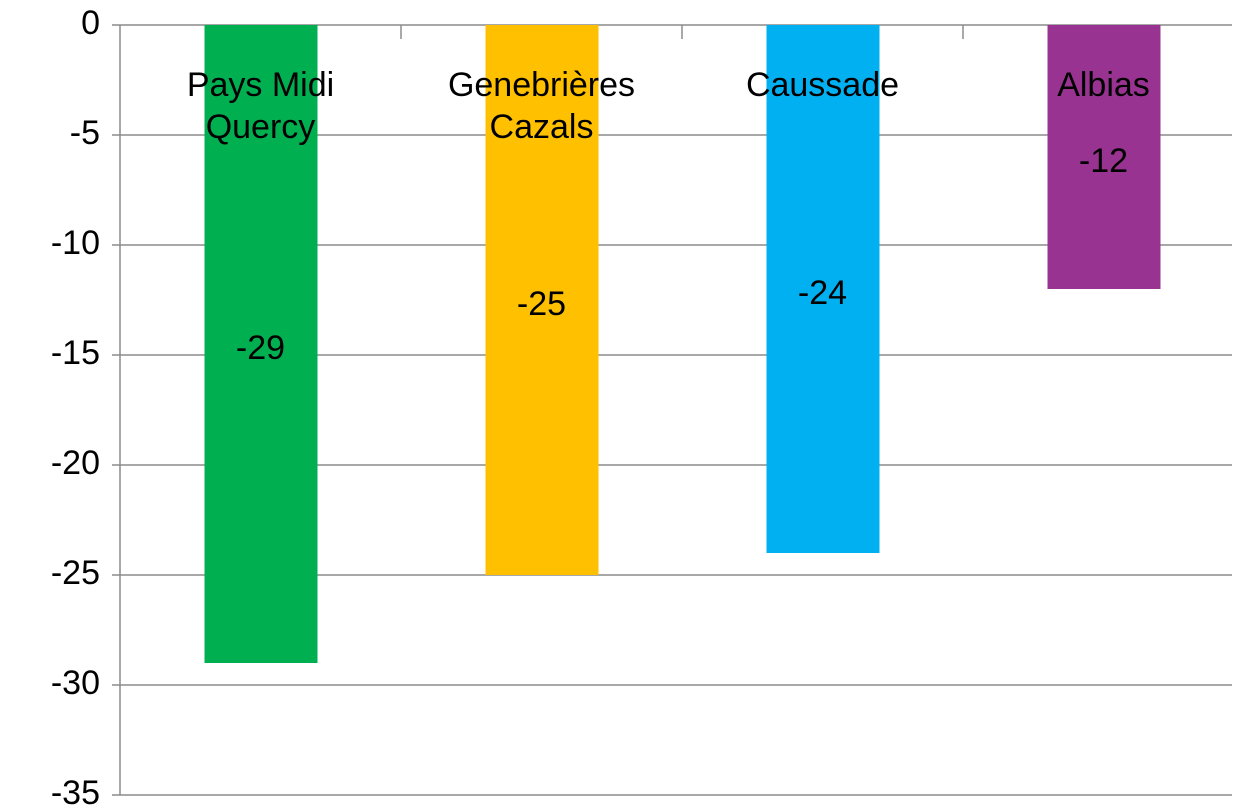 This screenshot has width=1233, height=809. Describe the element at coordinates (90, 23) in the screenshot. I see `y-tick-label: 0` at that location.